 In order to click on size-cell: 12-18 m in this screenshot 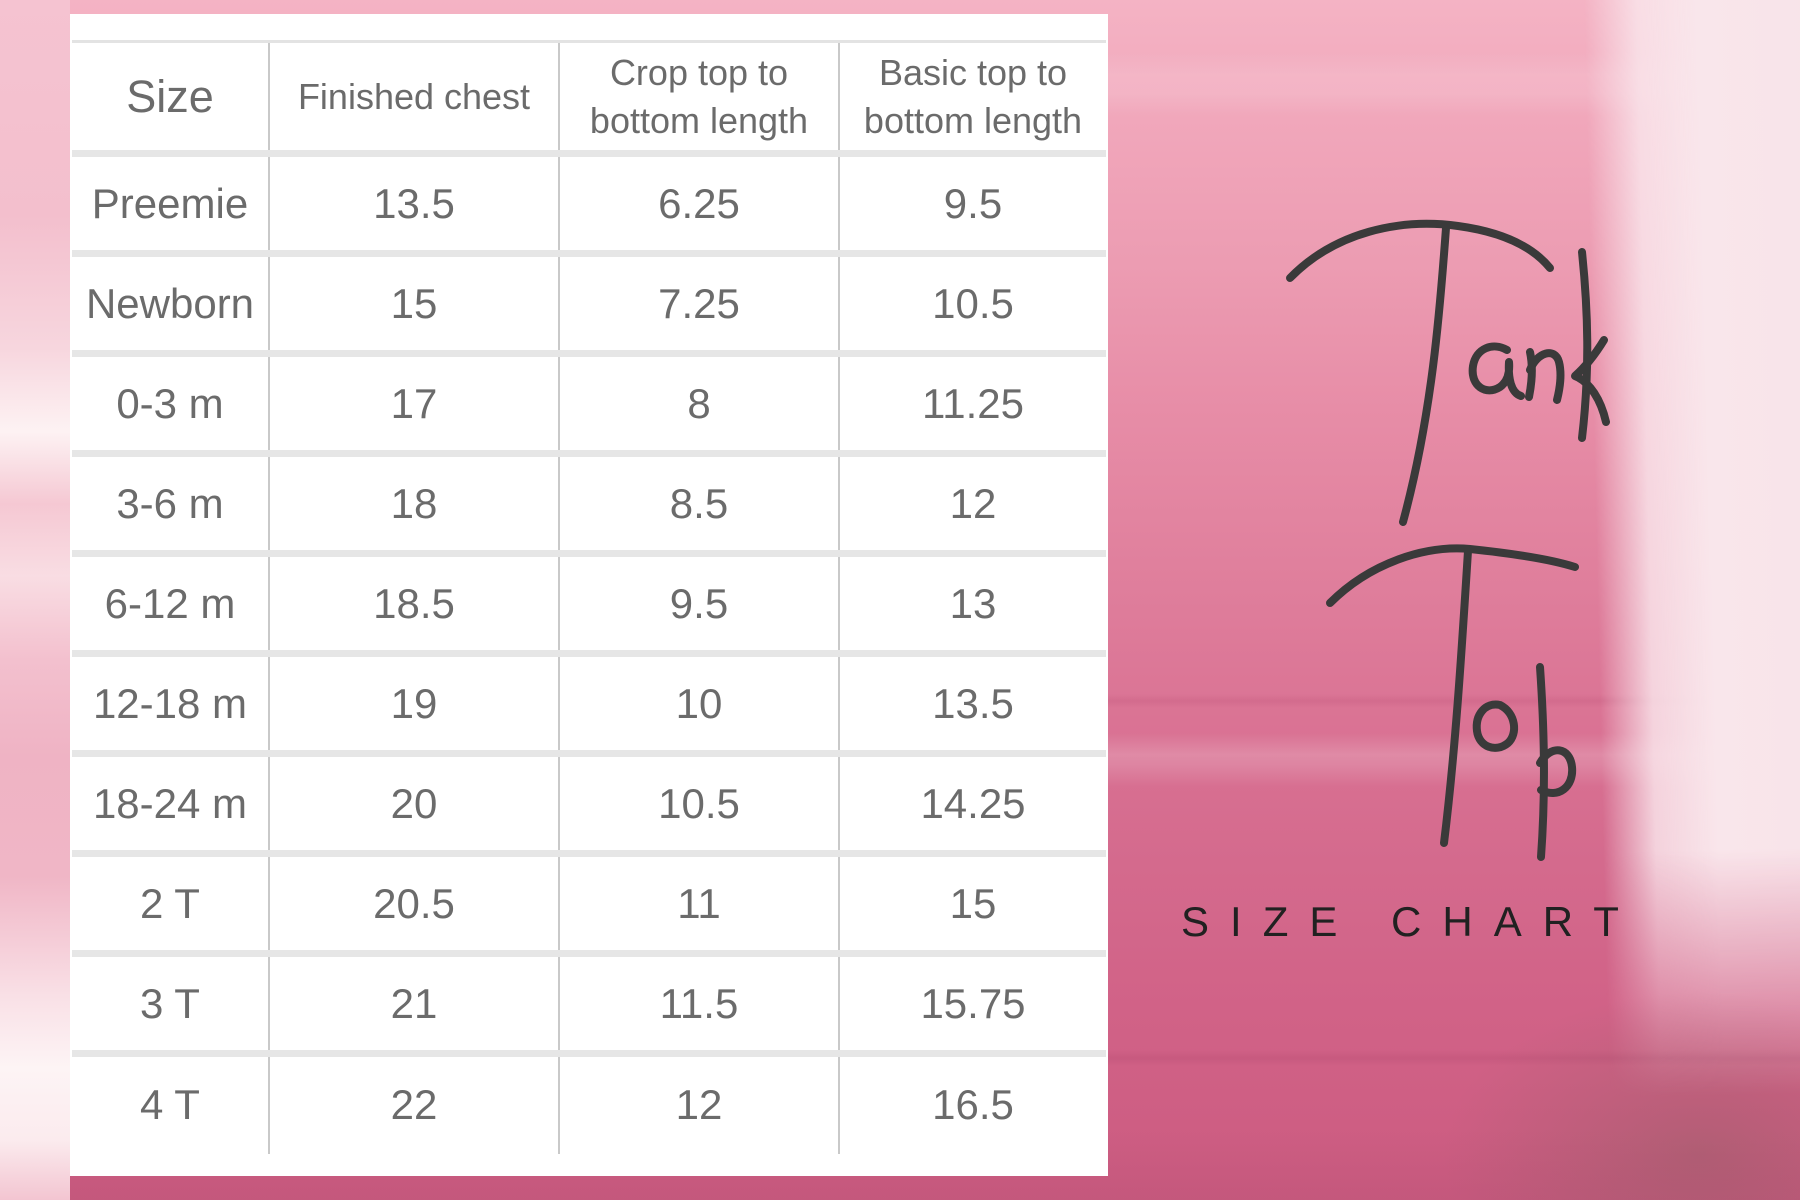, I will do `click(170, 702)`.